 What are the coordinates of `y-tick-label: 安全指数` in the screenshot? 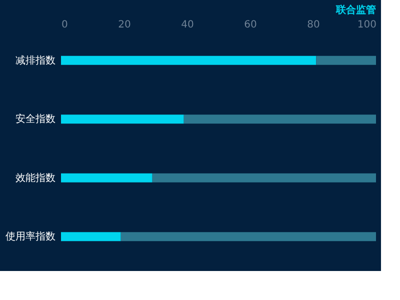 It's located at (36, 119).